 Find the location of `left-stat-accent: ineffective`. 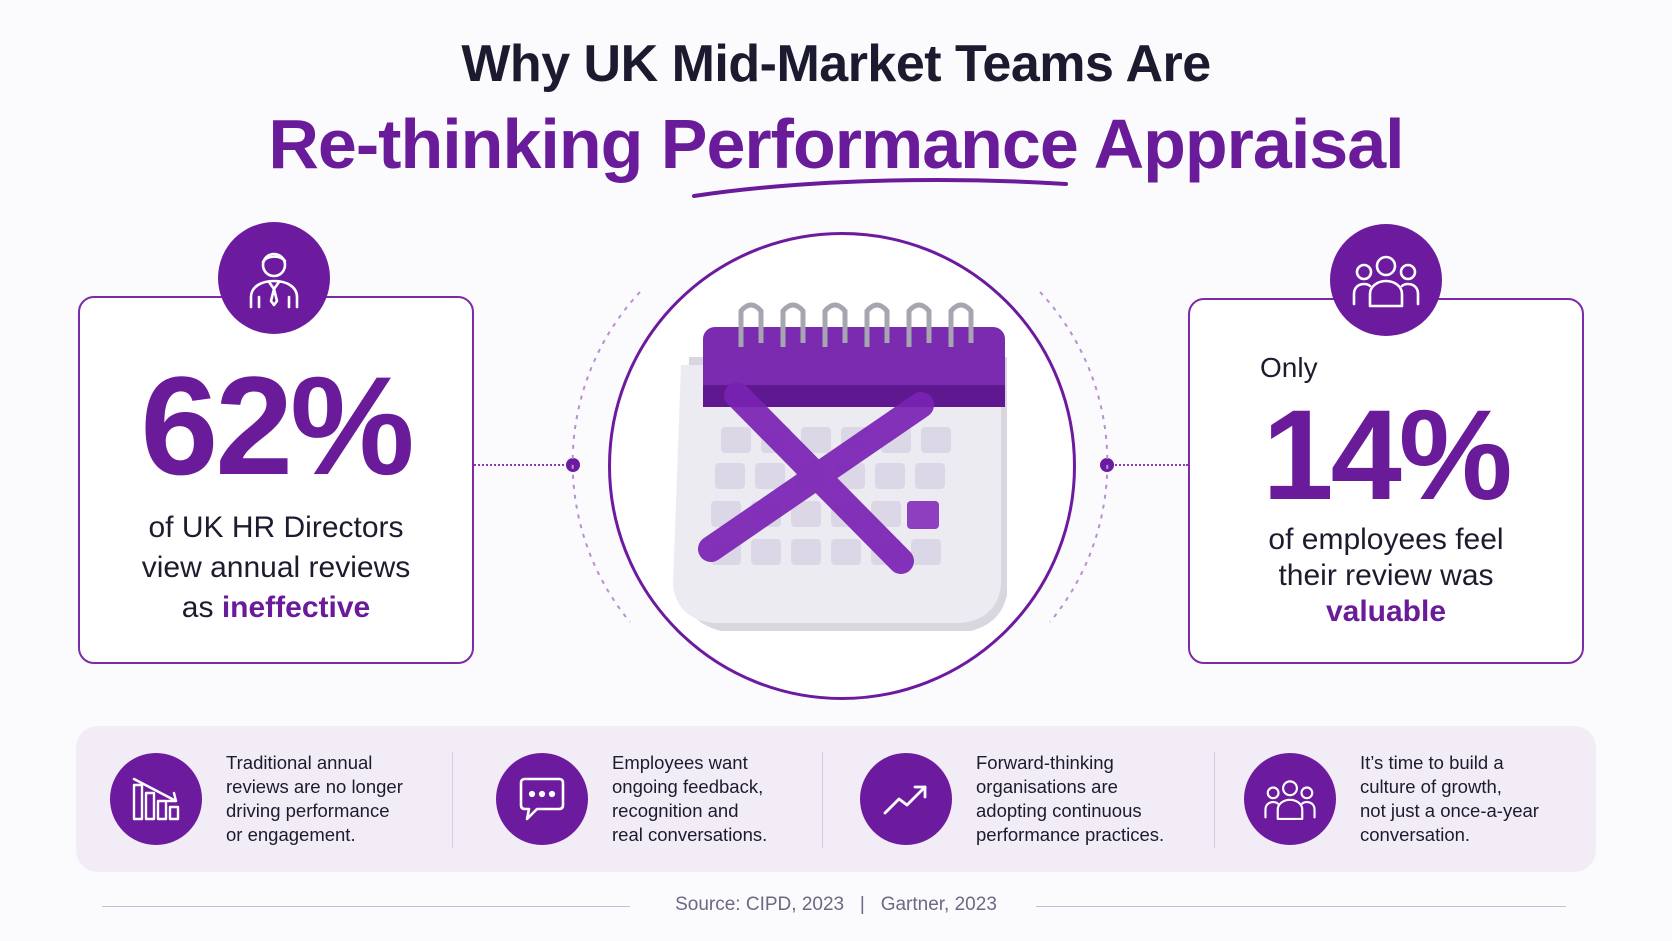

left-stat-accent: ineffective is located at coordinates (296, 607).